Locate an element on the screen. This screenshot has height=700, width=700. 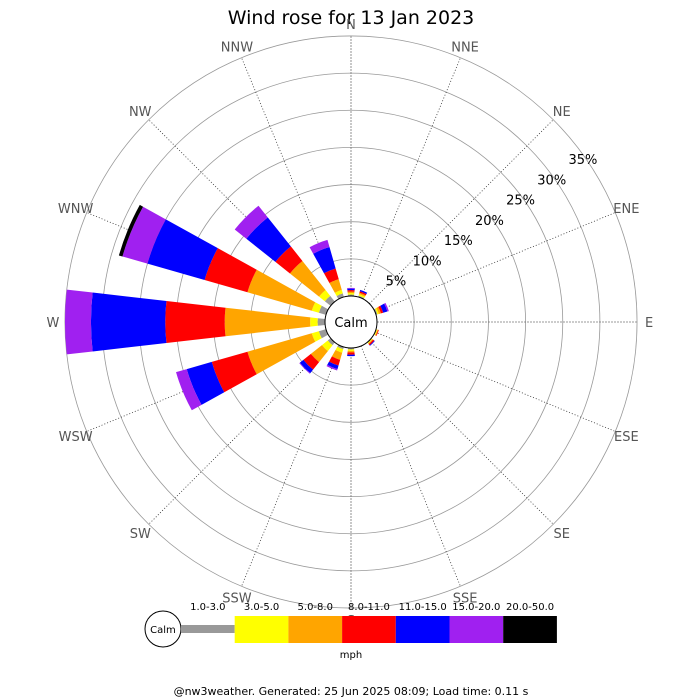
radial-tick-label: 30% is located at coordinates (551, 180).